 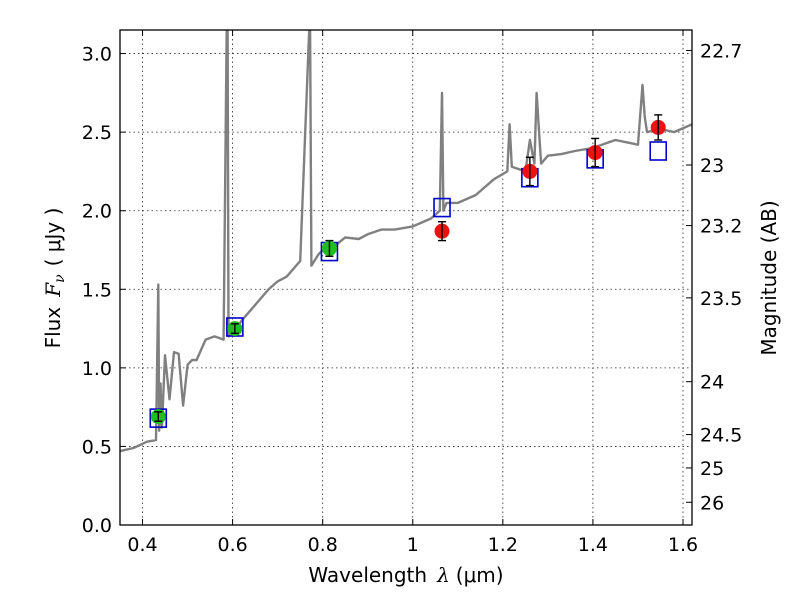 I want to click on y2-tick-label: 22.7, so click(x=721, y=51).